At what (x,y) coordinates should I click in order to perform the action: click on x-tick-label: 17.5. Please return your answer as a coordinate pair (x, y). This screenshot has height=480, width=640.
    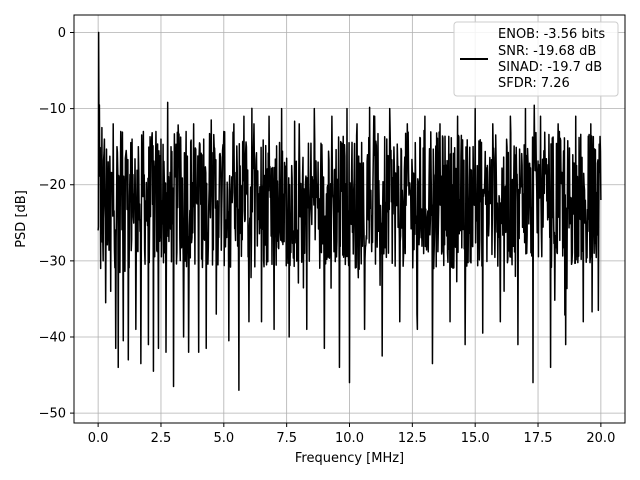
    Looking at the image, I should click on (538, 438).